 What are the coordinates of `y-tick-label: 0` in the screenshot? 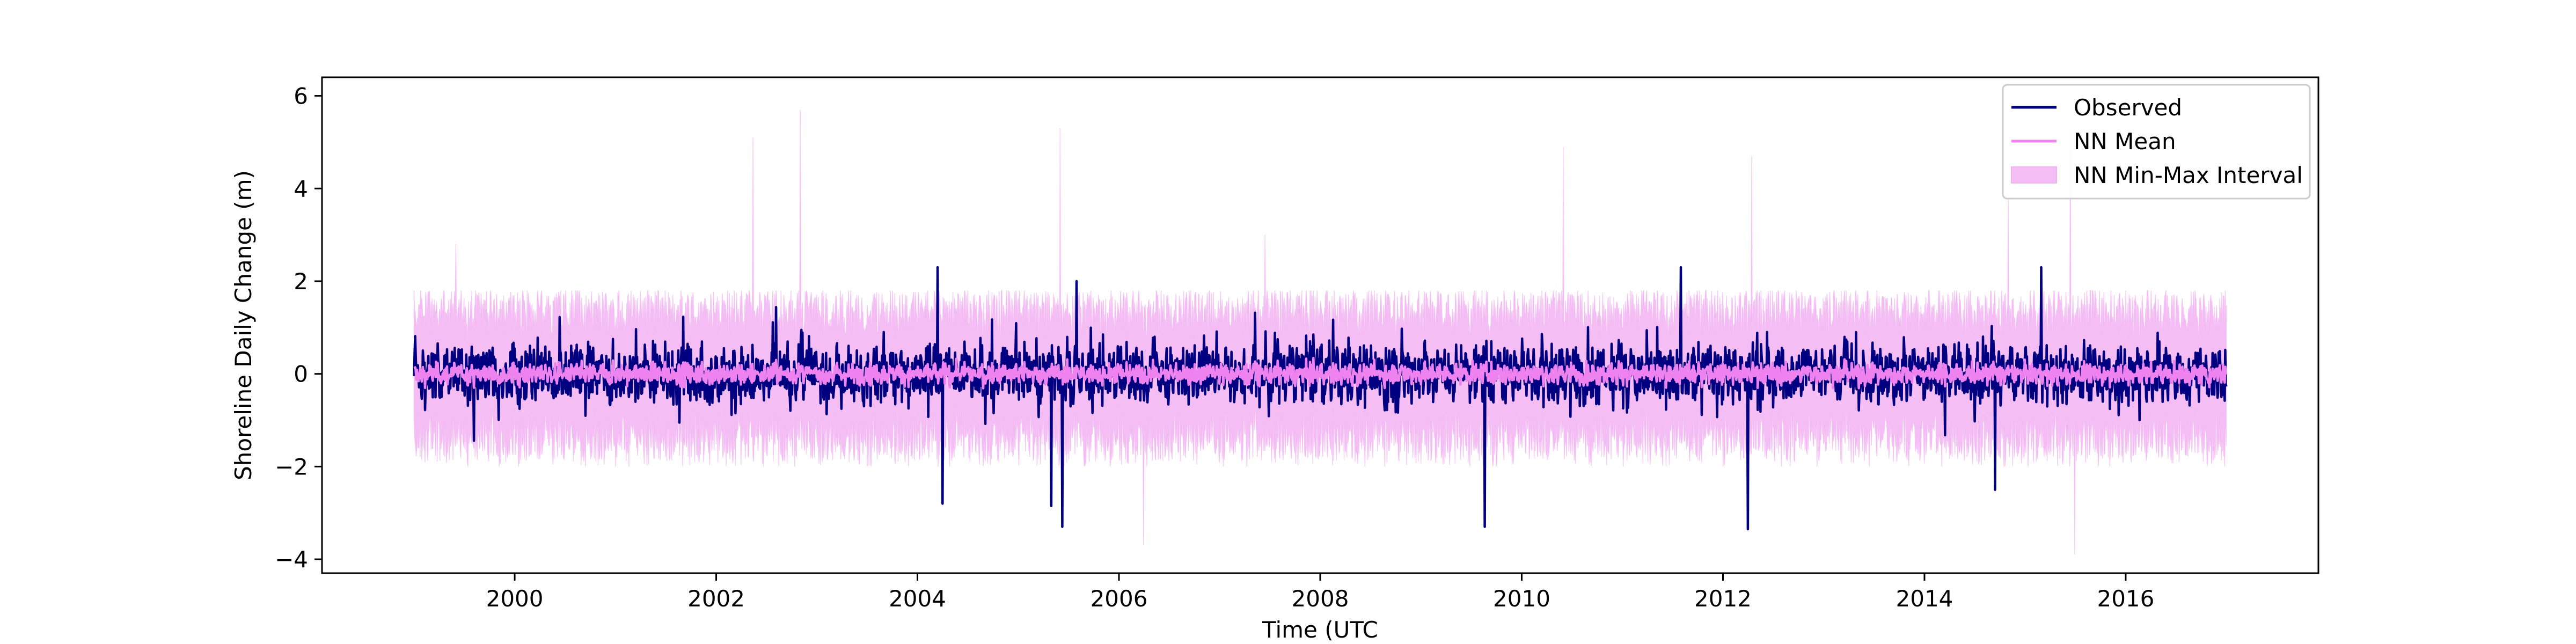 It's located at (301, 374).